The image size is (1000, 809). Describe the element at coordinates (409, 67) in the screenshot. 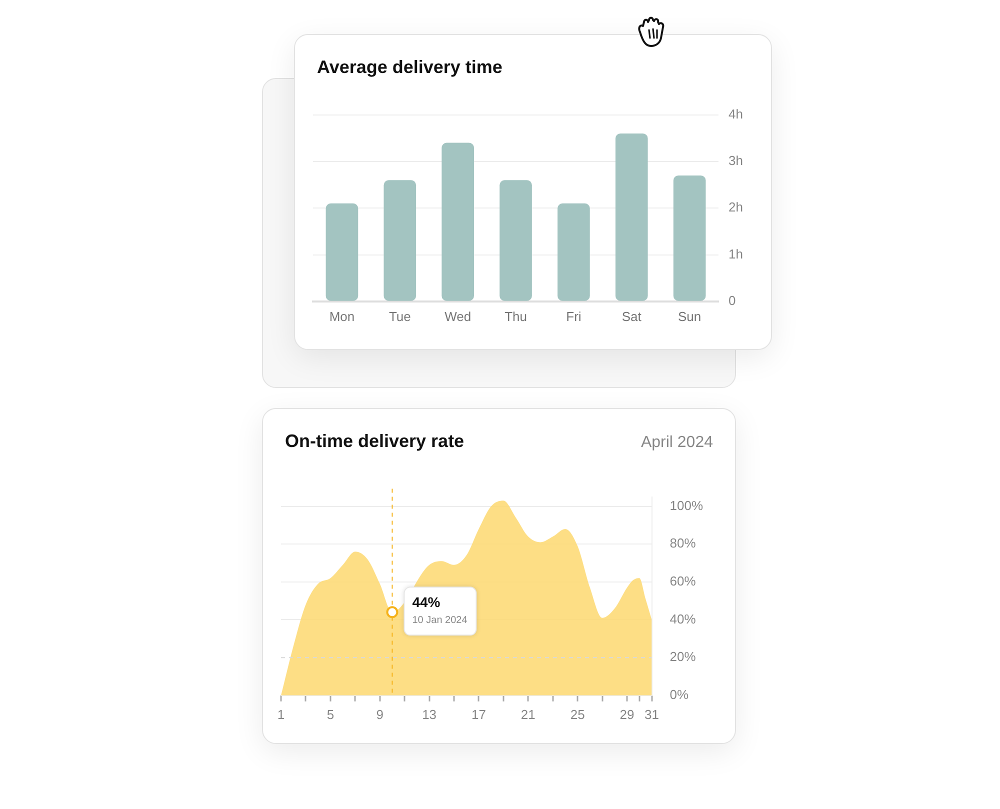

I see `chart-title: Average delivery time` at that location.